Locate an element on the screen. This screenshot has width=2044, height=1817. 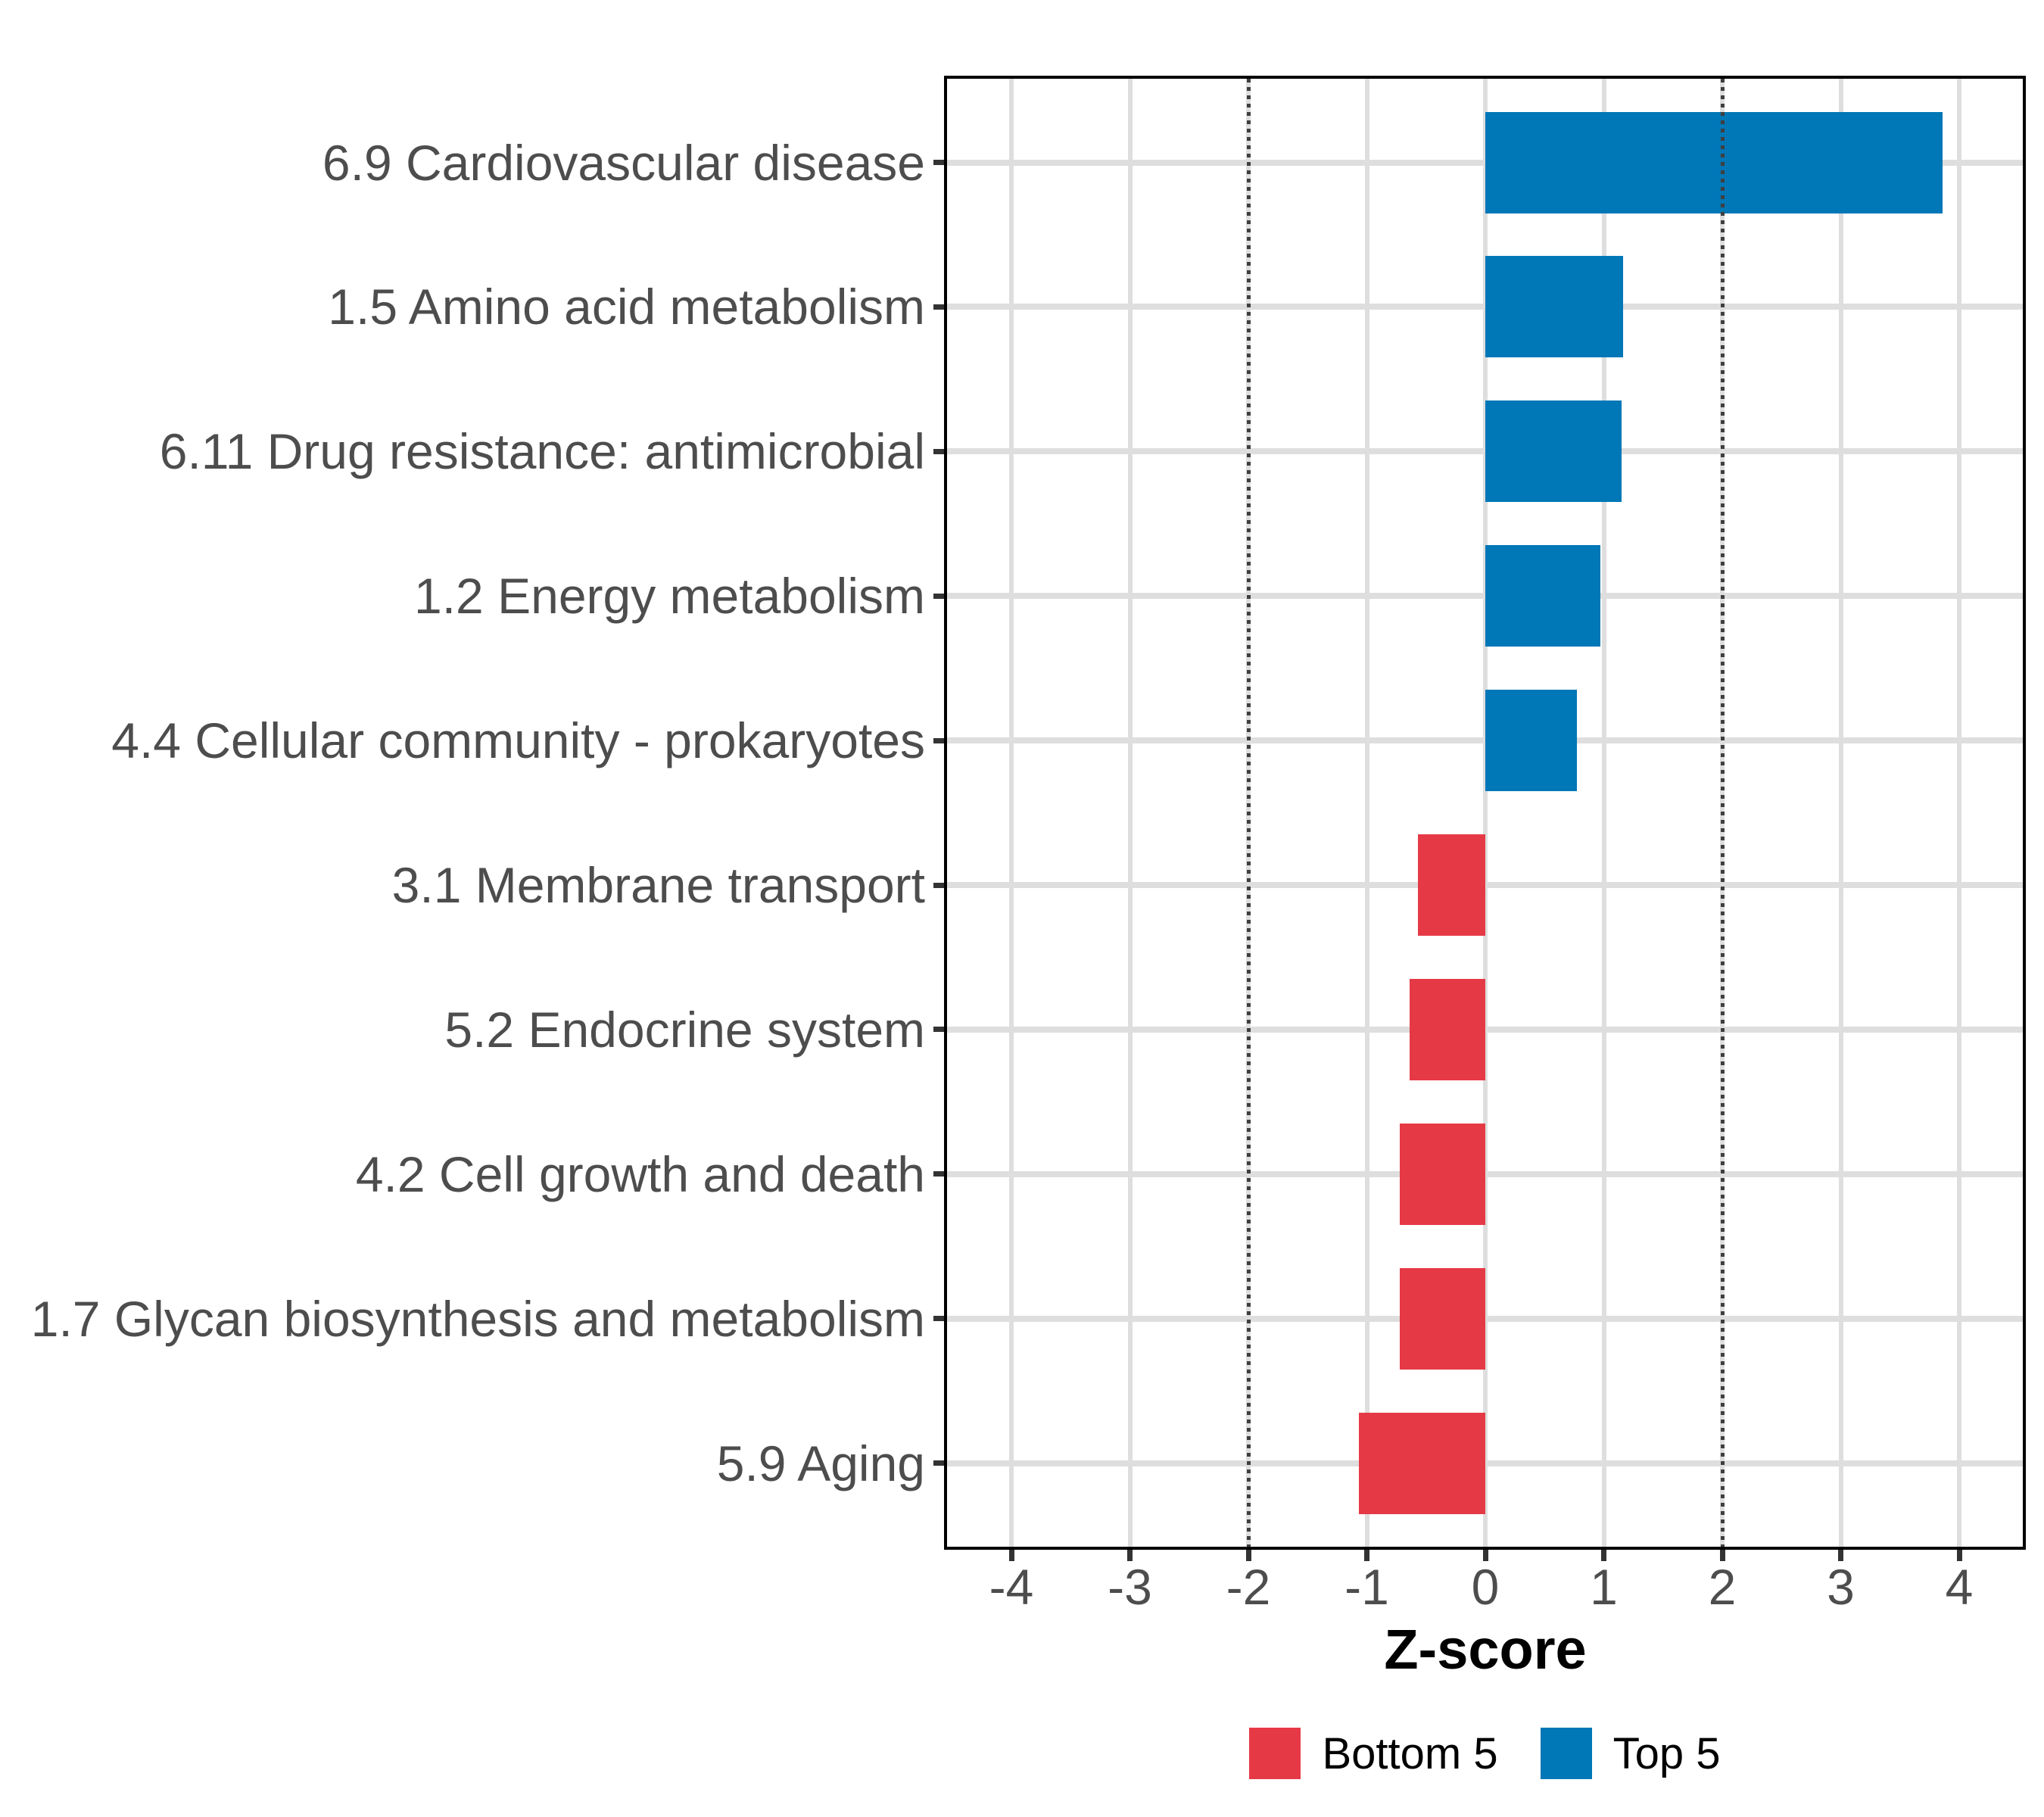
y-axis-label: 4.4 Cellular community - prokaryotes is located at coordinates (518, 740).